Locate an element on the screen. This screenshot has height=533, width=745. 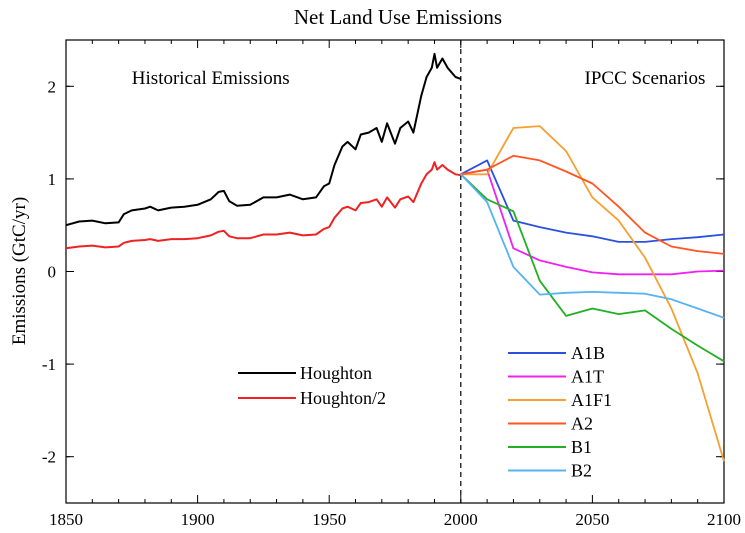
x-tick-label: 1950 is located at coordinates (329, 519).